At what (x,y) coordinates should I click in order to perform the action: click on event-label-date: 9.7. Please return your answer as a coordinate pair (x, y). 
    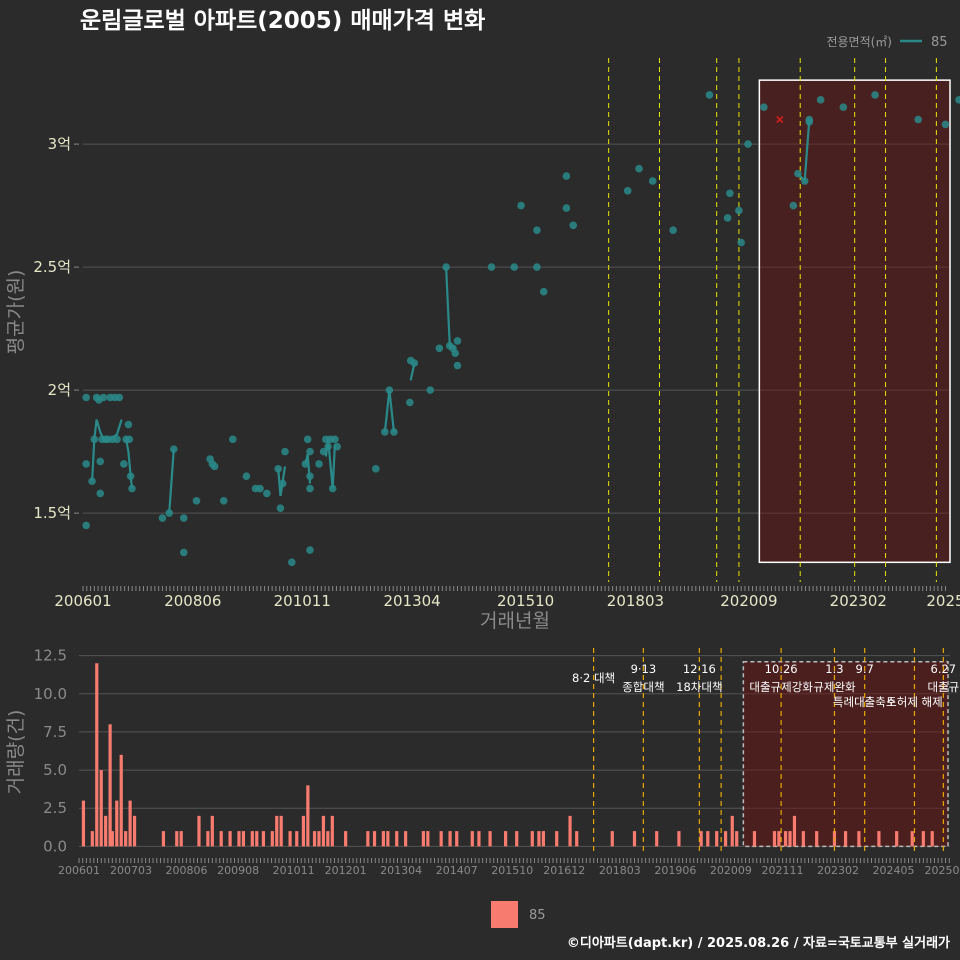
    Looking at the image, I should click on (865, 669).